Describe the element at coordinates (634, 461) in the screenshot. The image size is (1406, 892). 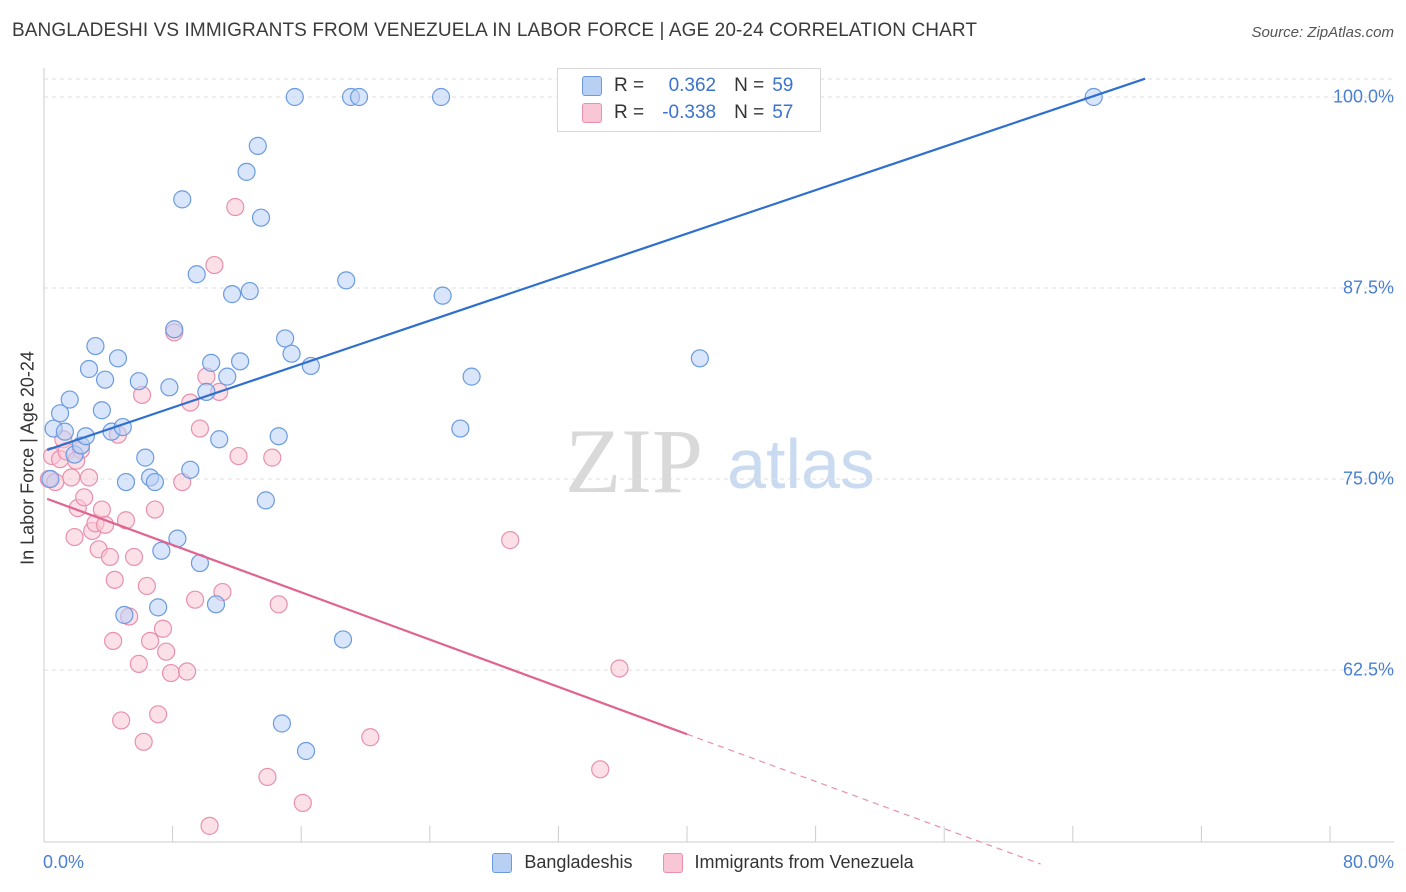
I see `watermark-zip: ZIP` at that location.